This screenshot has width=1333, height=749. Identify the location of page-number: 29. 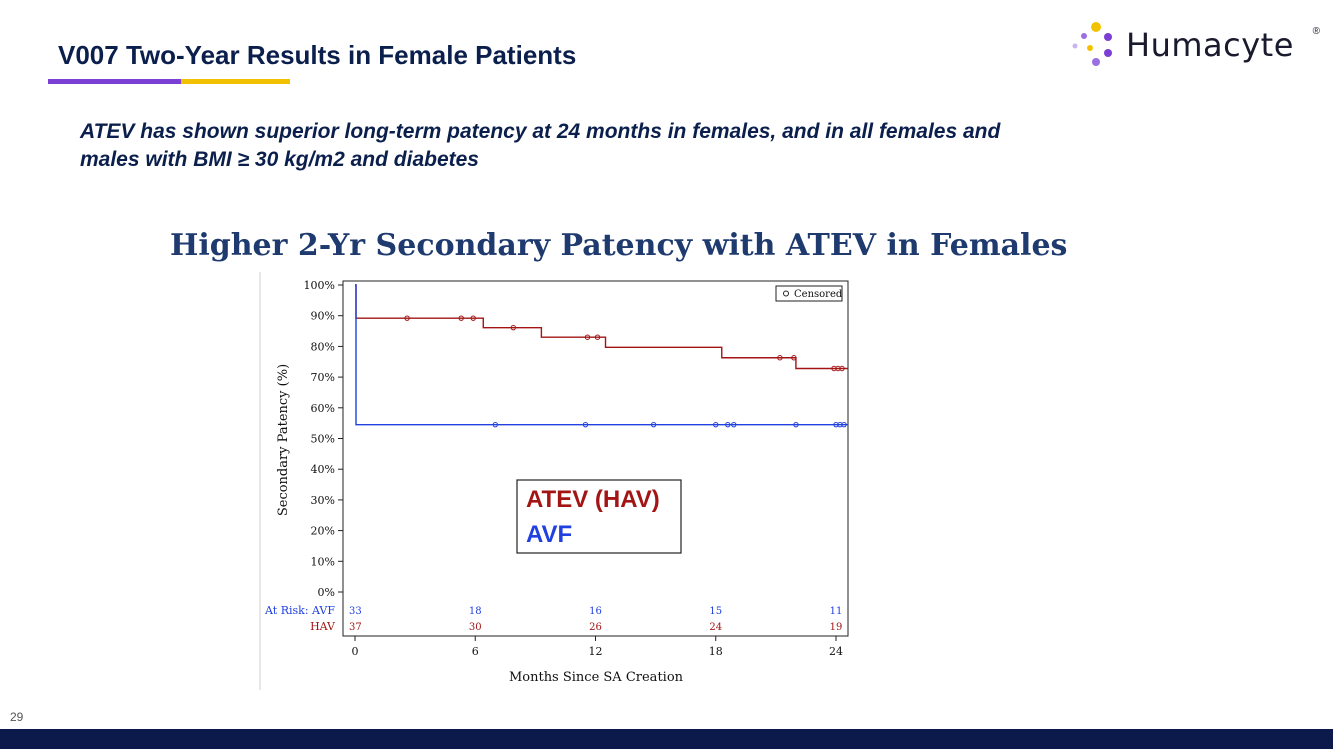
(17, 717).